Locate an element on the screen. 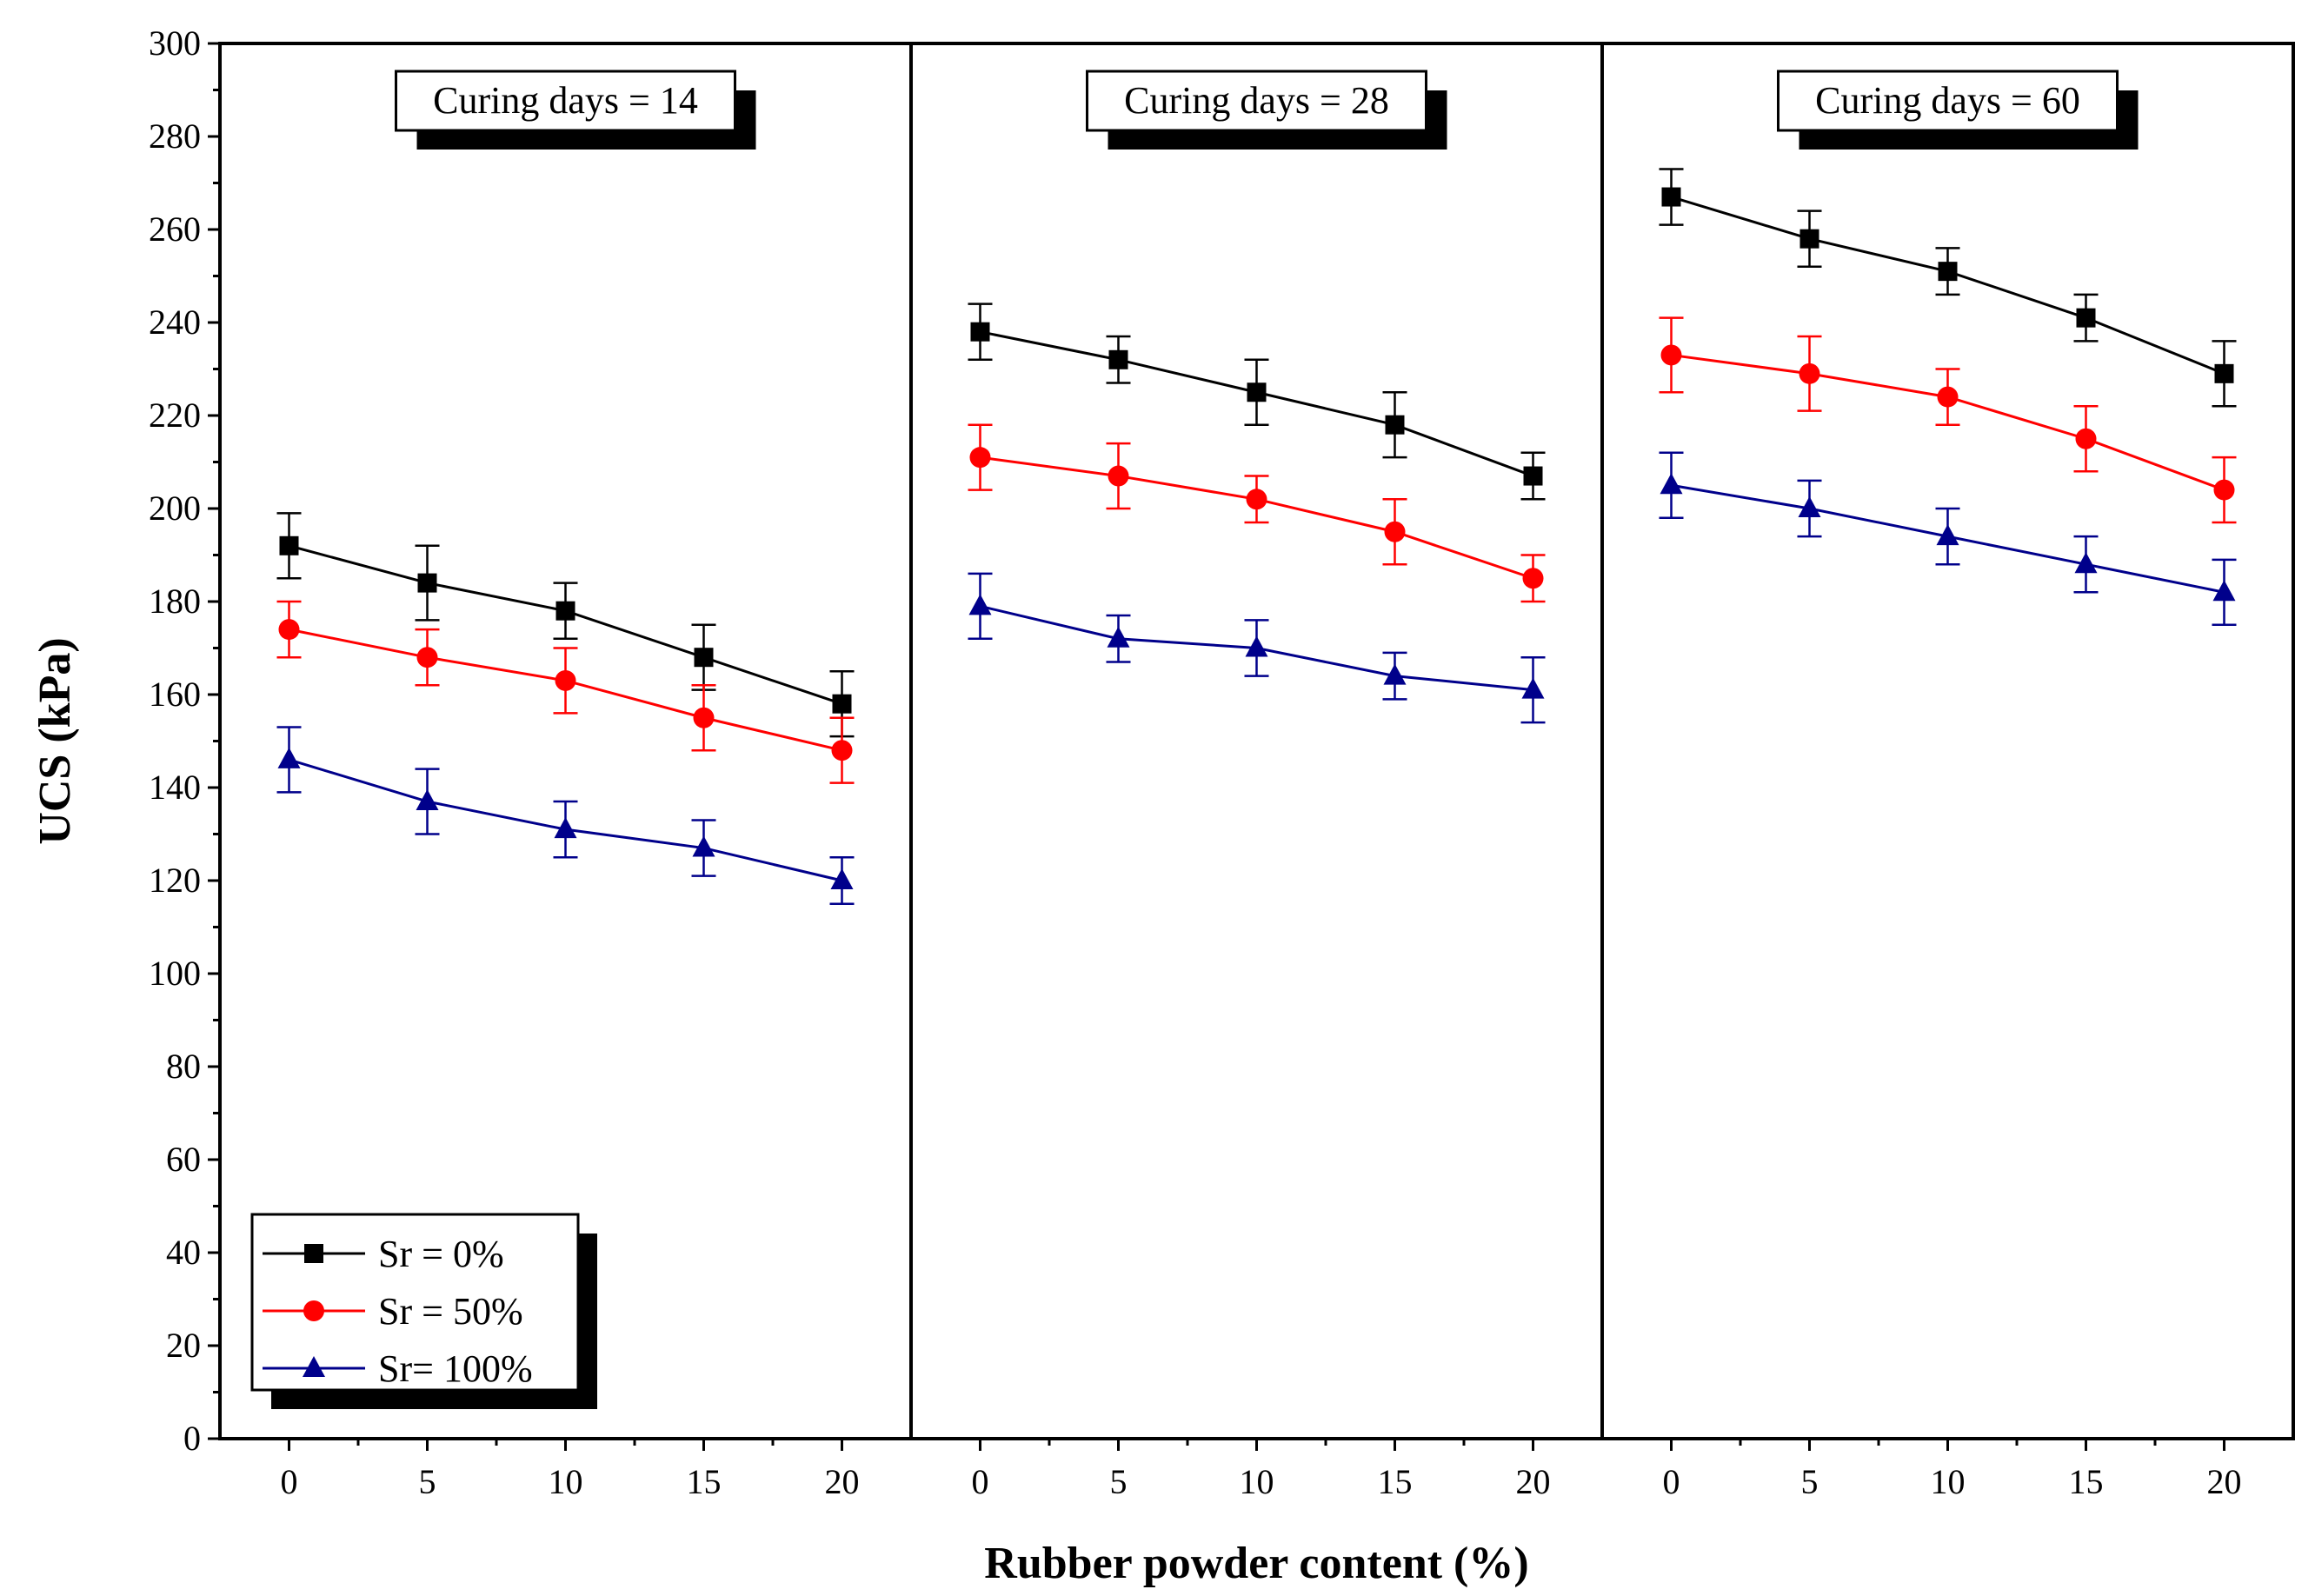 This screenshot has width=2315, height=1596. y-tick-label: 260 is located at coordinates (175, 229).